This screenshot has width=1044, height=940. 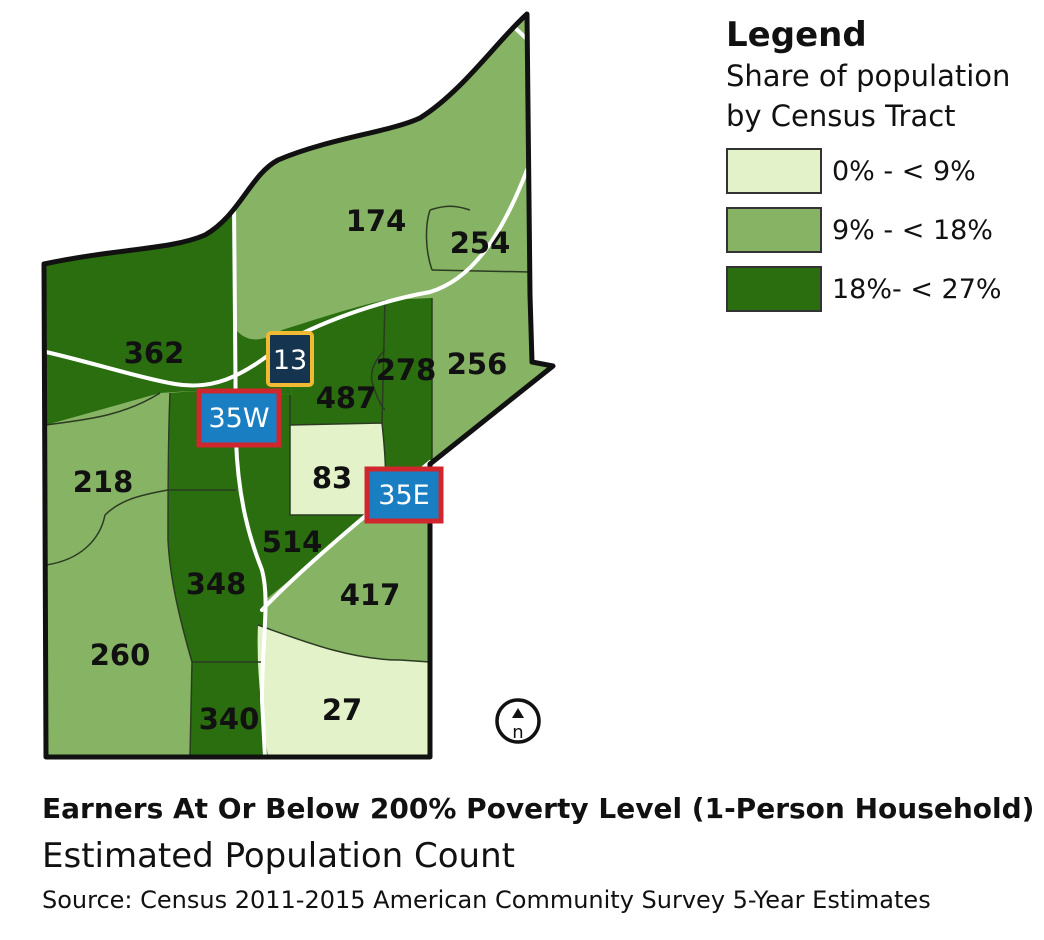 I want to click on tract-label-83: 83, so click(x=332, y=478).